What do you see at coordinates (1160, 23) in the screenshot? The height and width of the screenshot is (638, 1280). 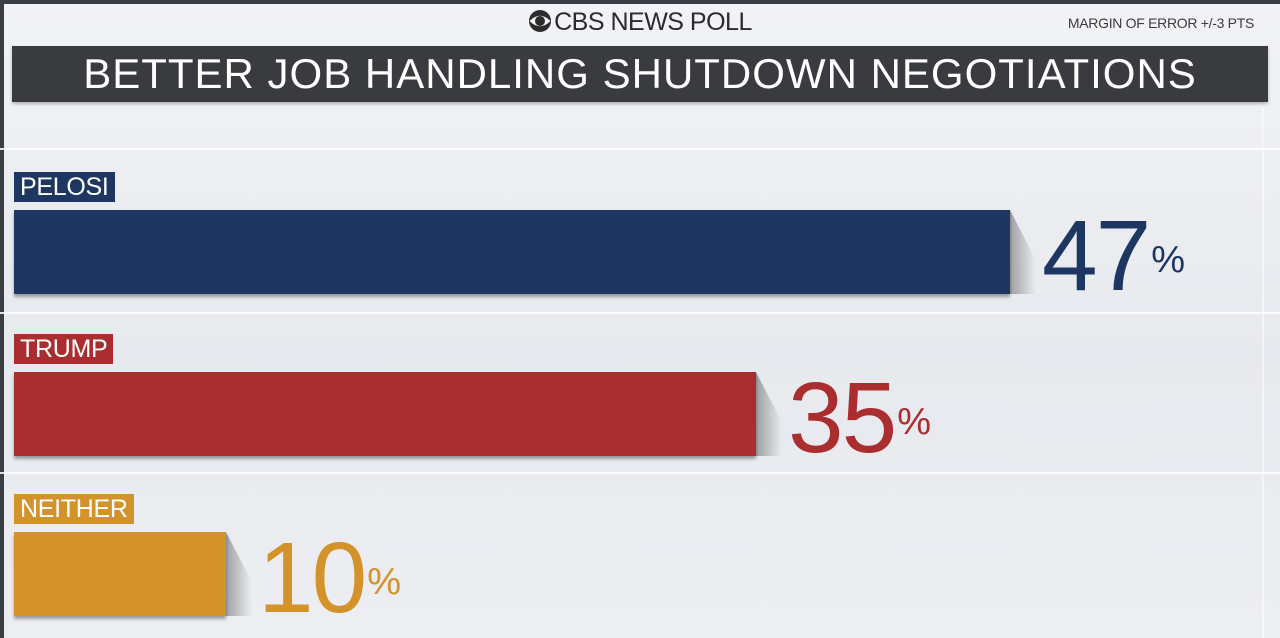 I see `margin-of-error: MARGIN OF ERROR +/-3 PTS` at bounding box center [1160, 23].